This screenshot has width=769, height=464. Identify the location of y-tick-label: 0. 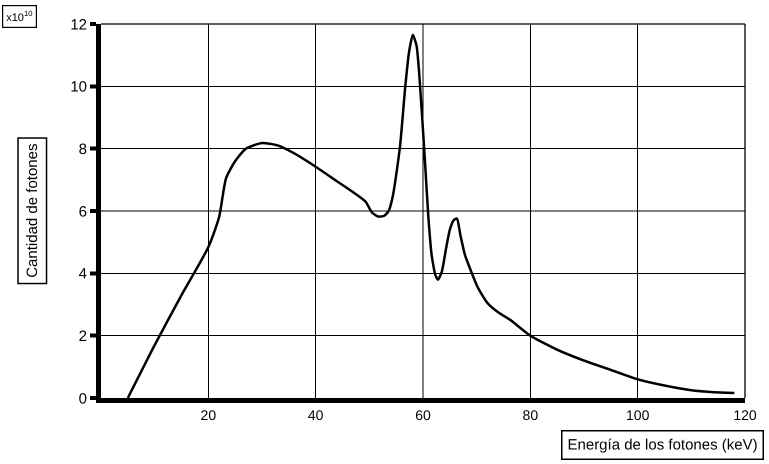
(82, 399).